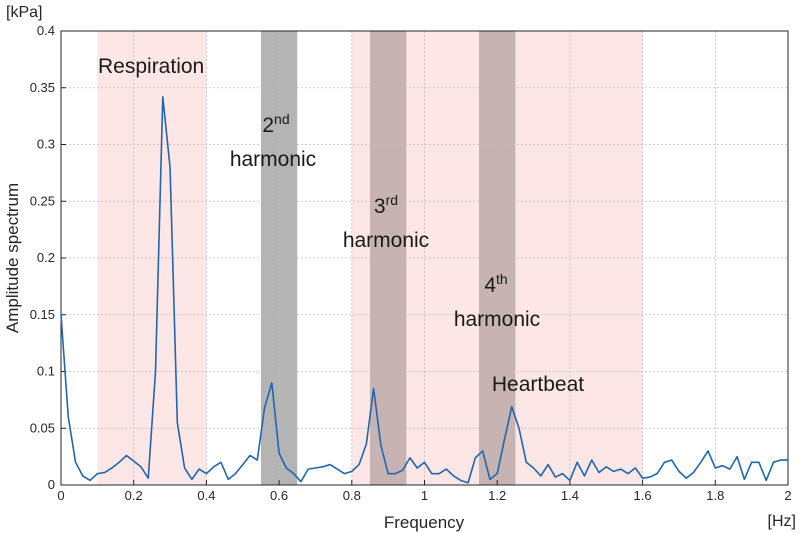 This screenshot has height=533, width=800. I want to click on second-harmonic-word: harmonic, so click(273, 159).